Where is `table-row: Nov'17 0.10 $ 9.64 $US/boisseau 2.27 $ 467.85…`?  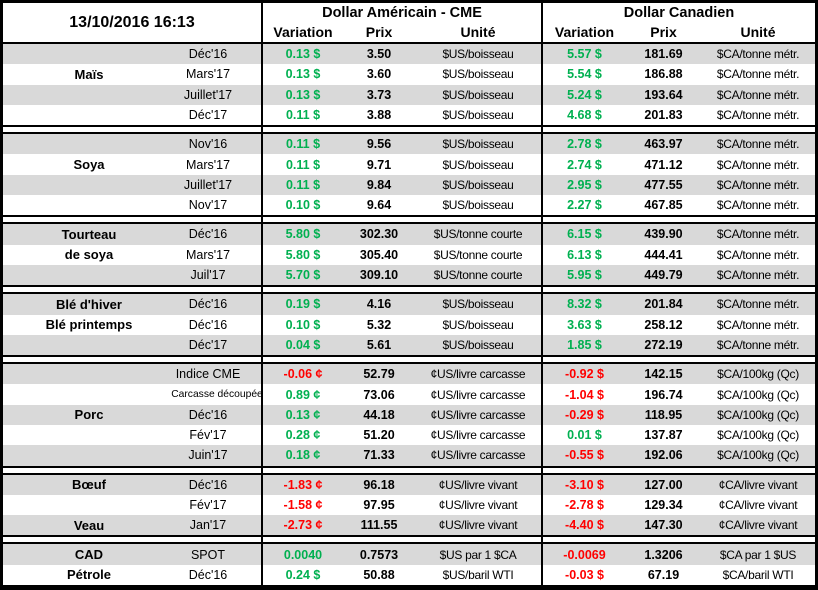 table-row: Nov'17 0.10 $ 9.64 $US/boisseau 2.27 $ 467.85… is located at coordinates (409, 205).